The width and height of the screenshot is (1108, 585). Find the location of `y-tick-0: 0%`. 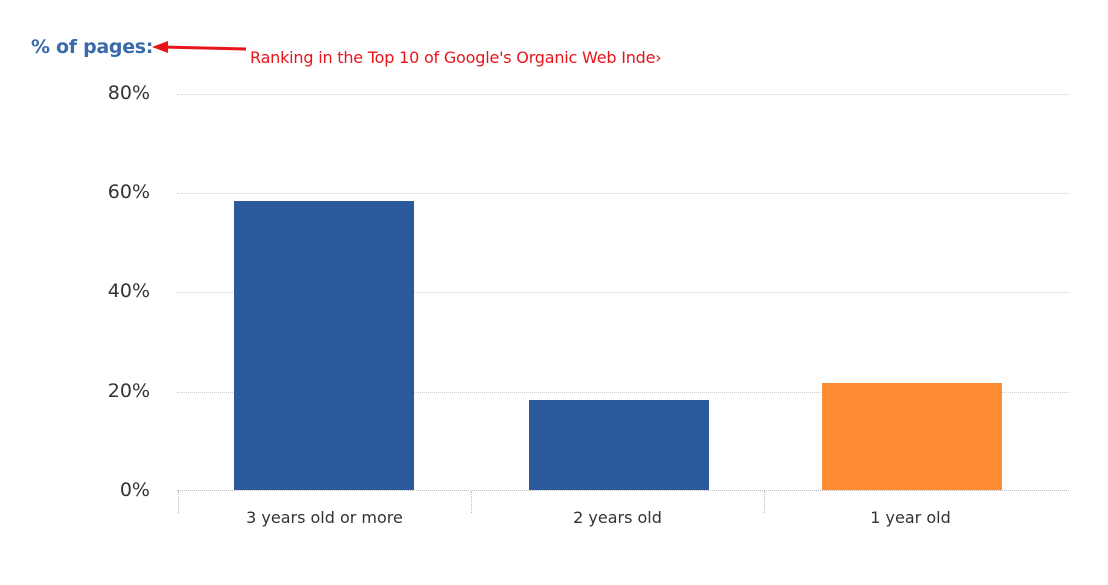

y-tick-0: 0% is located at coordinates (134, 490).